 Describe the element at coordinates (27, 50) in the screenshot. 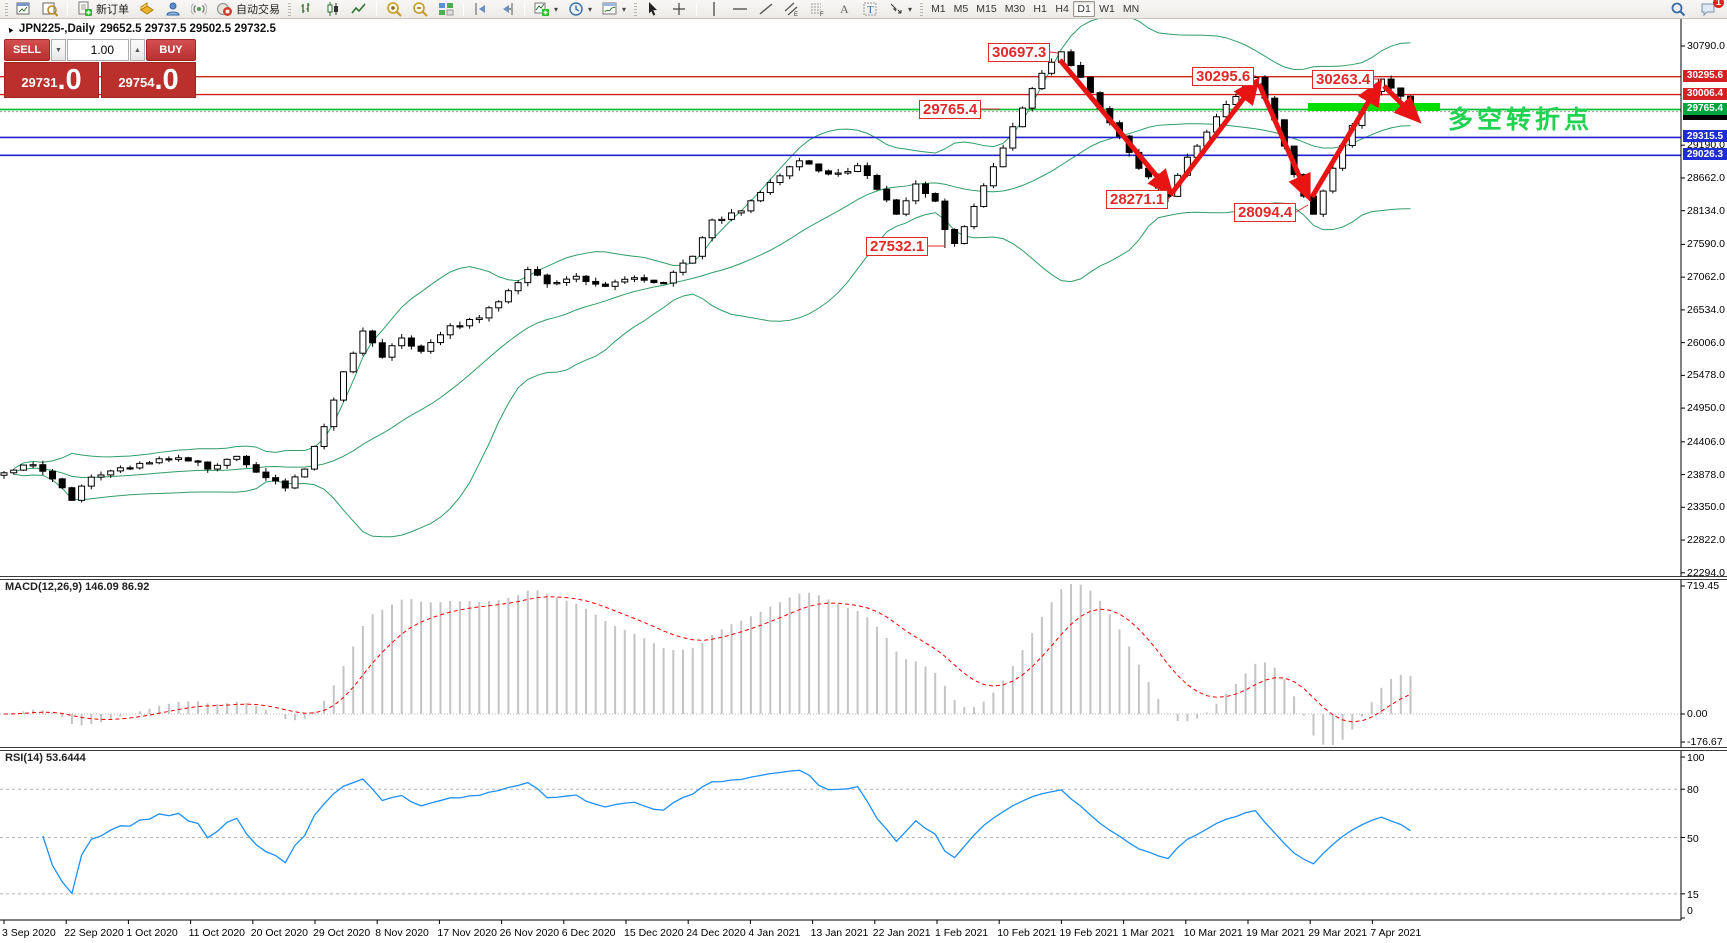

I see `sell-button: SELL` at that location.